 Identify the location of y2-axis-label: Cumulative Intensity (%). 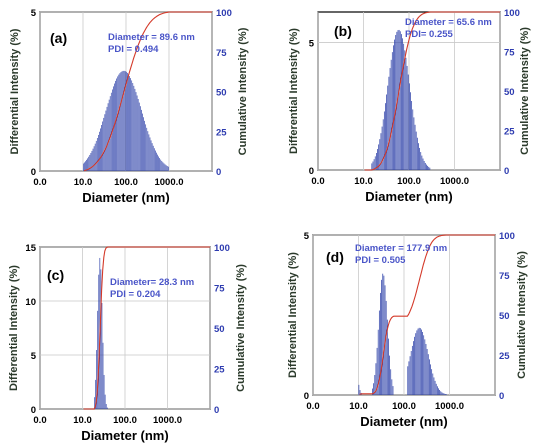
(522, 315).